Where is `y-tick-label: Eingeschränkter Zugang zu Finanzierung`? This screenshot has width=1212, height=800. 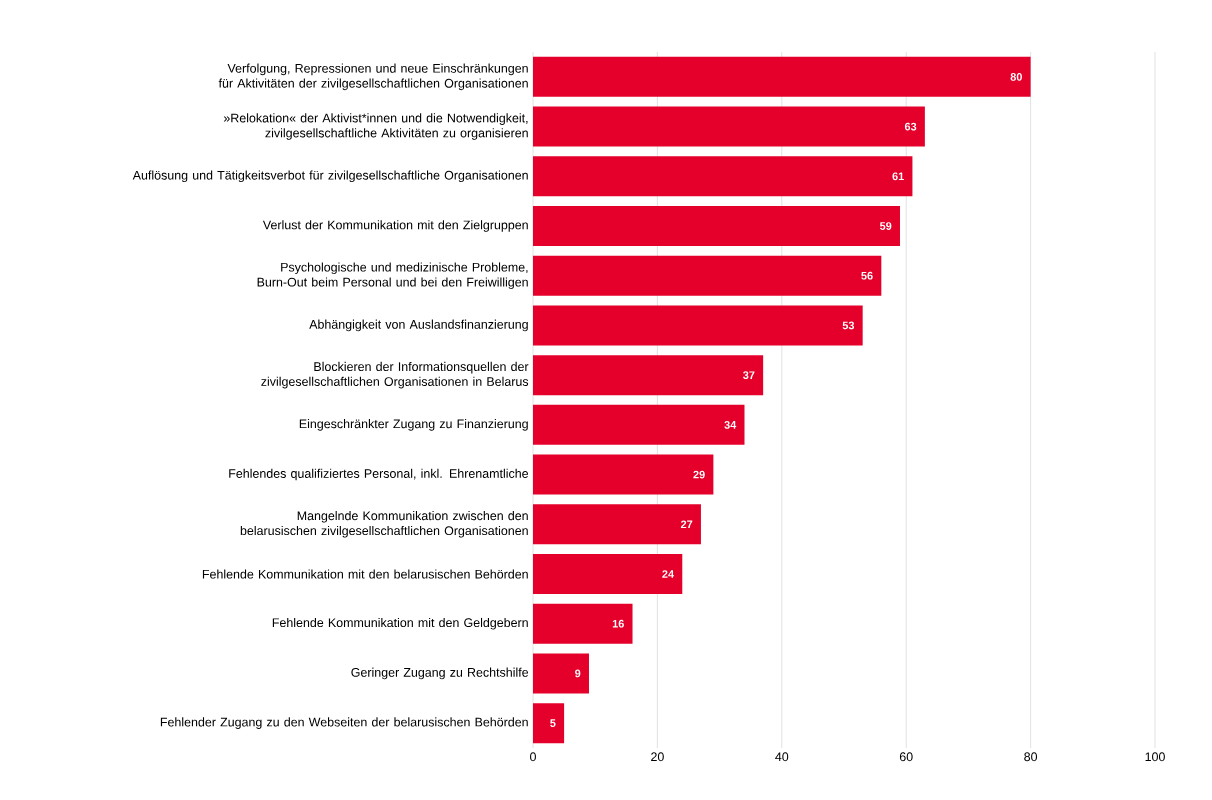 y-tick-label: Eingeschränkter Zugang zu Finanzierung is located at coordinates (413, 425).